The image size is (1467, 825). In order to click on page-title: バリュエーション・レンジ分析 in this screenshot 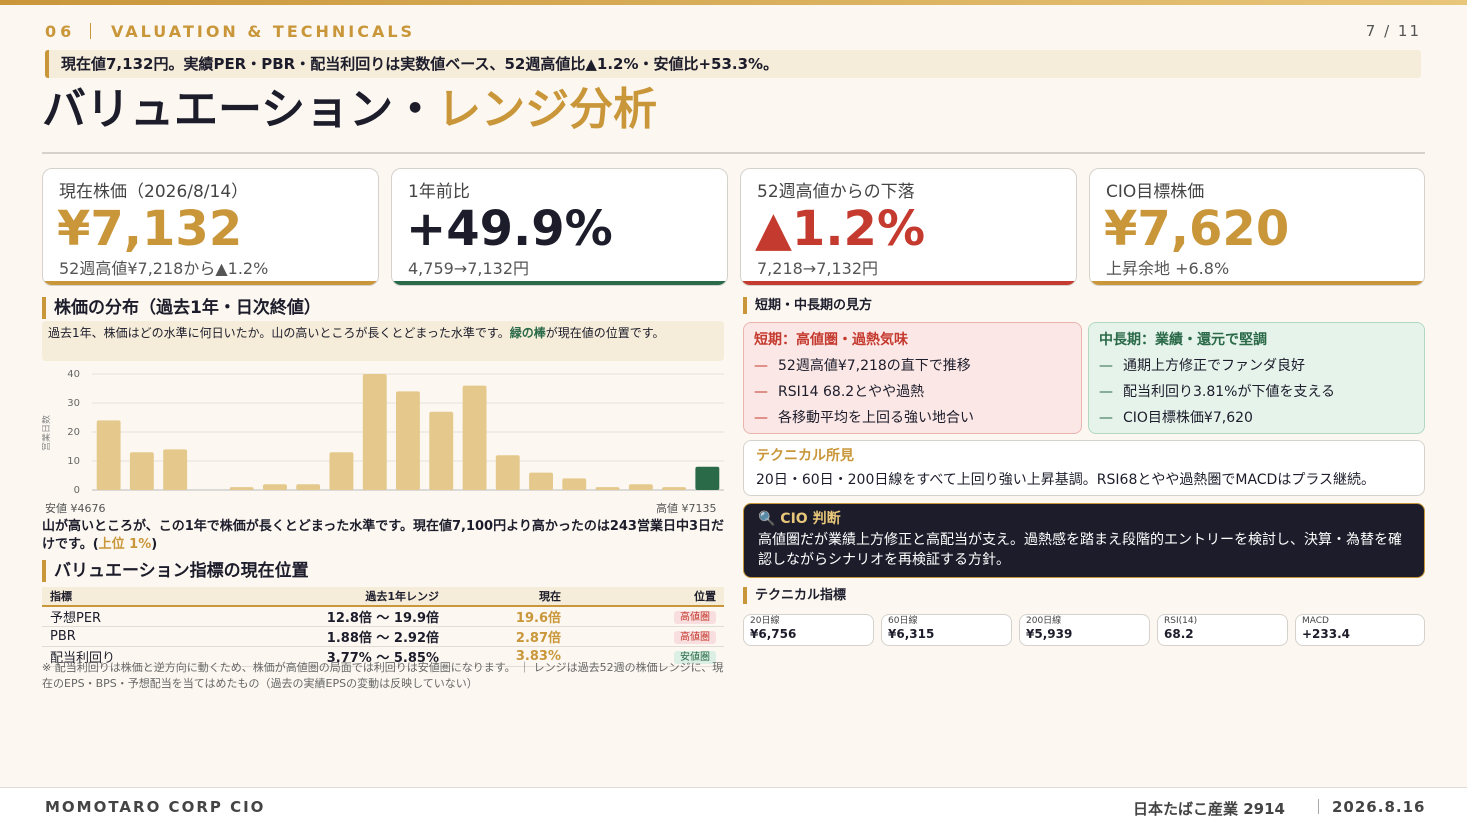, I will do `click(349, 110)`.